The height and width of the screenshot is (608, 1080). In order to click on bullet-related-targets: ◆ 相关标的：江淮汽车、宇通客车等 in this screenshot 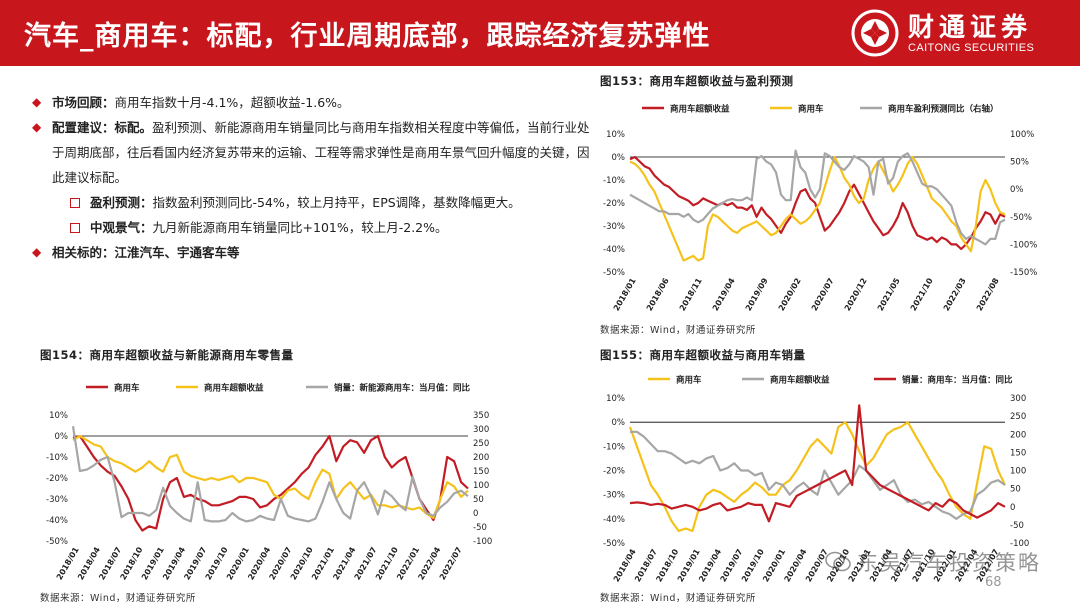, I will do `click(312, 252)`.